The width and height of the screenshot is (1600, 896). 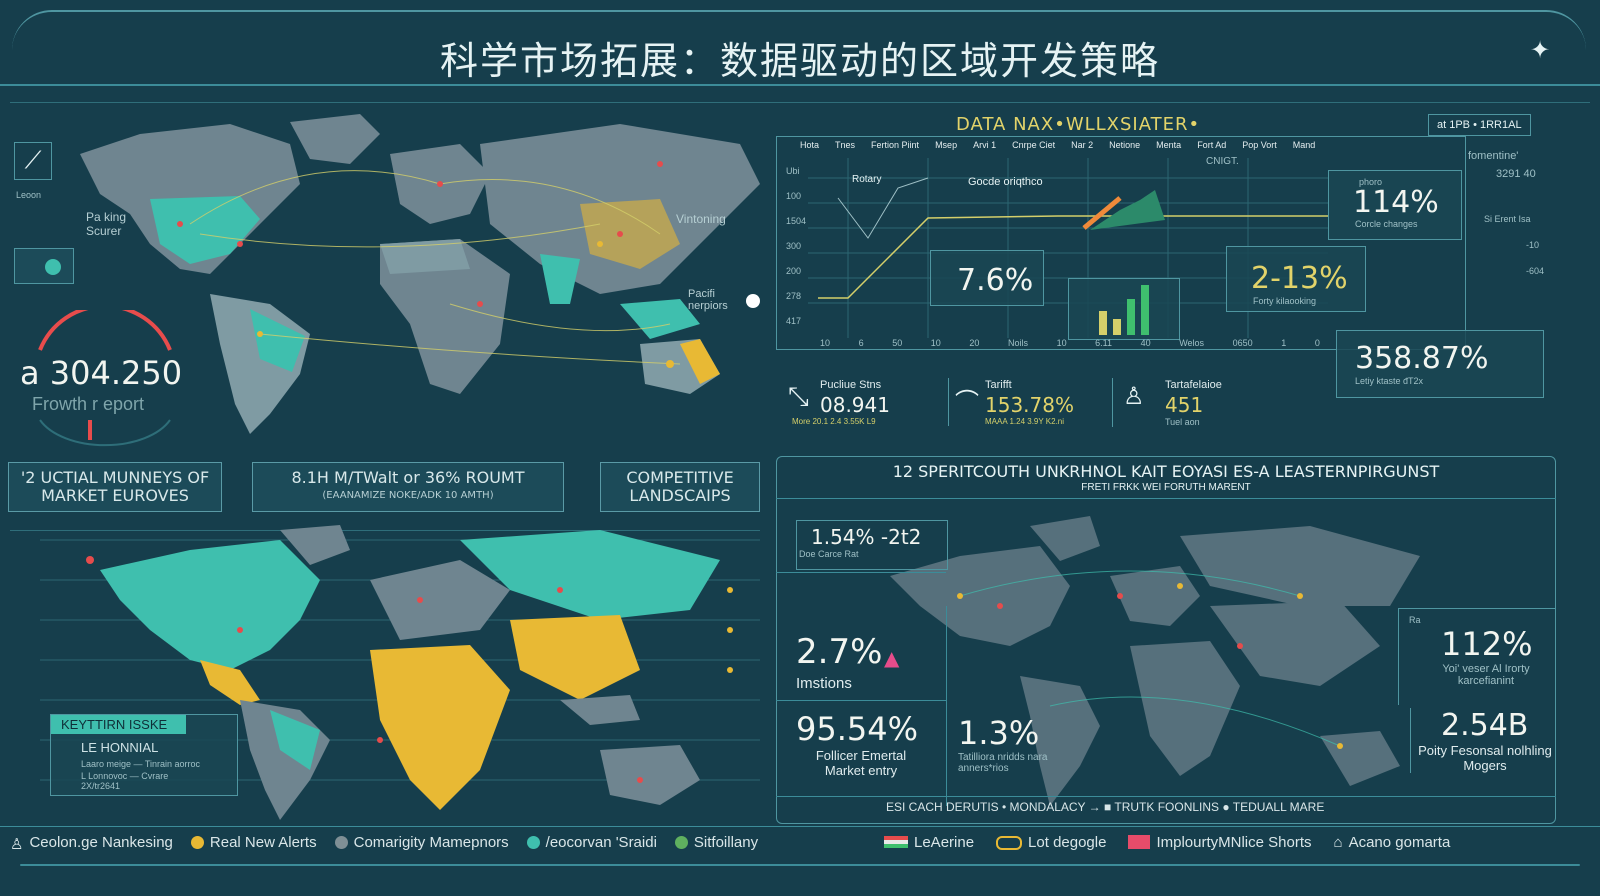 What do you see at coordinates (794, 296) in the screenshot?
I see `y-tick: 278` at bounding box center [794, 296].